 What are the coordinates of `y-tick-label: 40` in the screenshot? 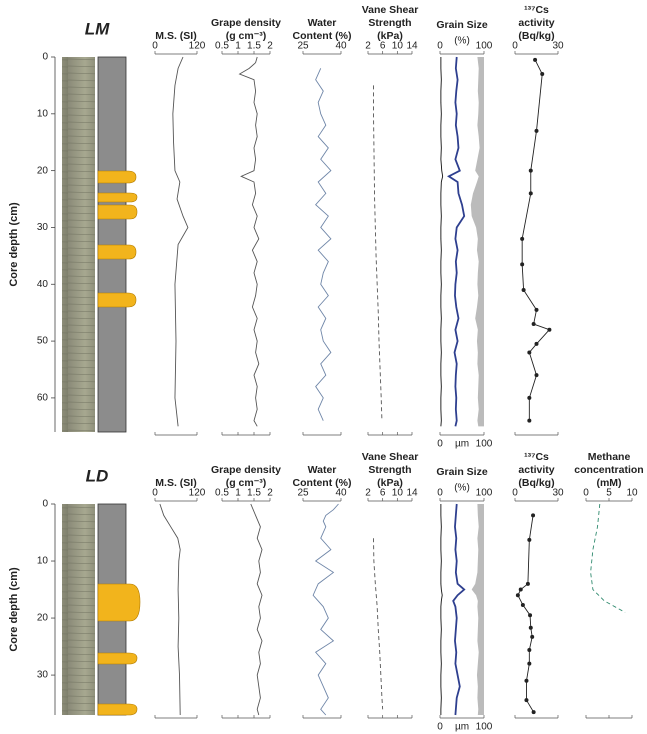 It's located at (43, 284).